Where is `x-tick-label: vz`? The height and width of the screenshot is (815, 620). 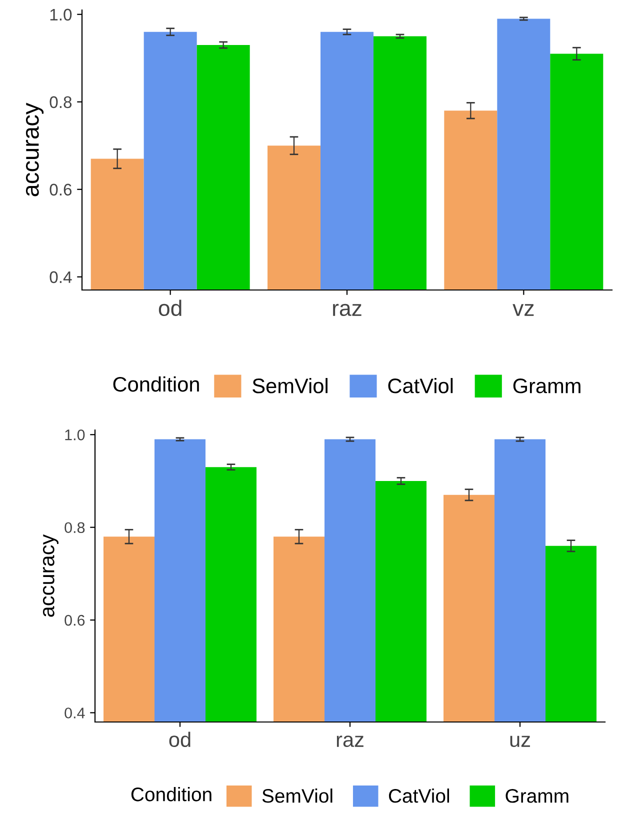
x-tick-label: vz is located at coordinates (523, 310).